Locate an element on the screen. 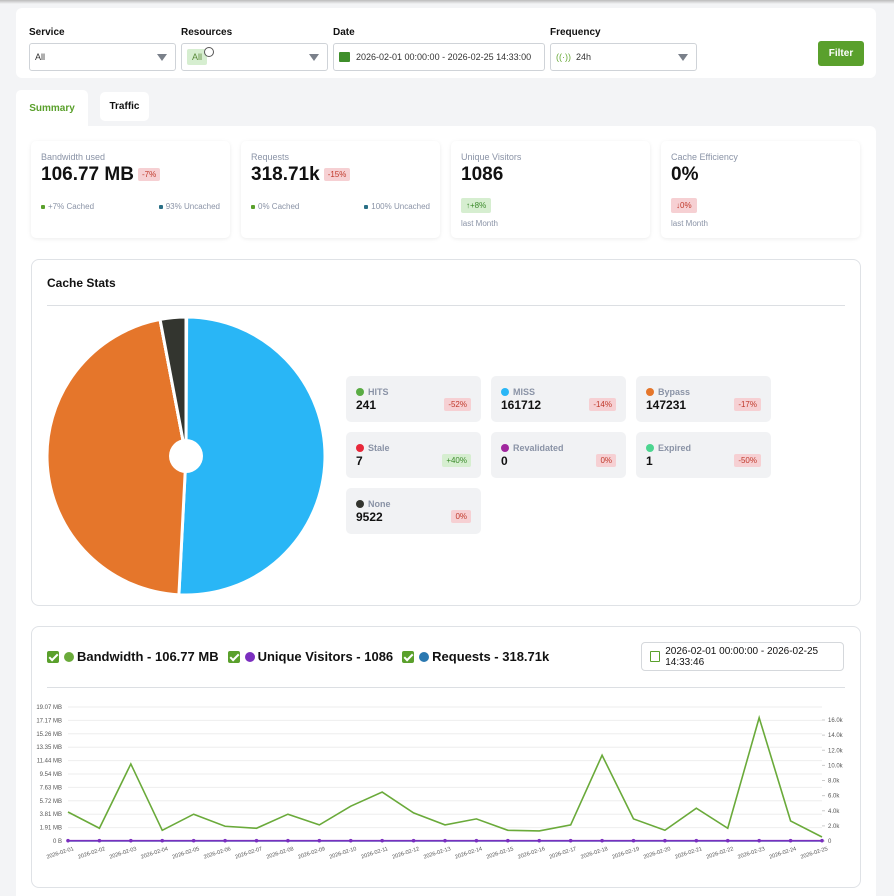 The height and width of the screenshot is (896, 894). stat-value: 9522 is located at coordinates (369, 517).